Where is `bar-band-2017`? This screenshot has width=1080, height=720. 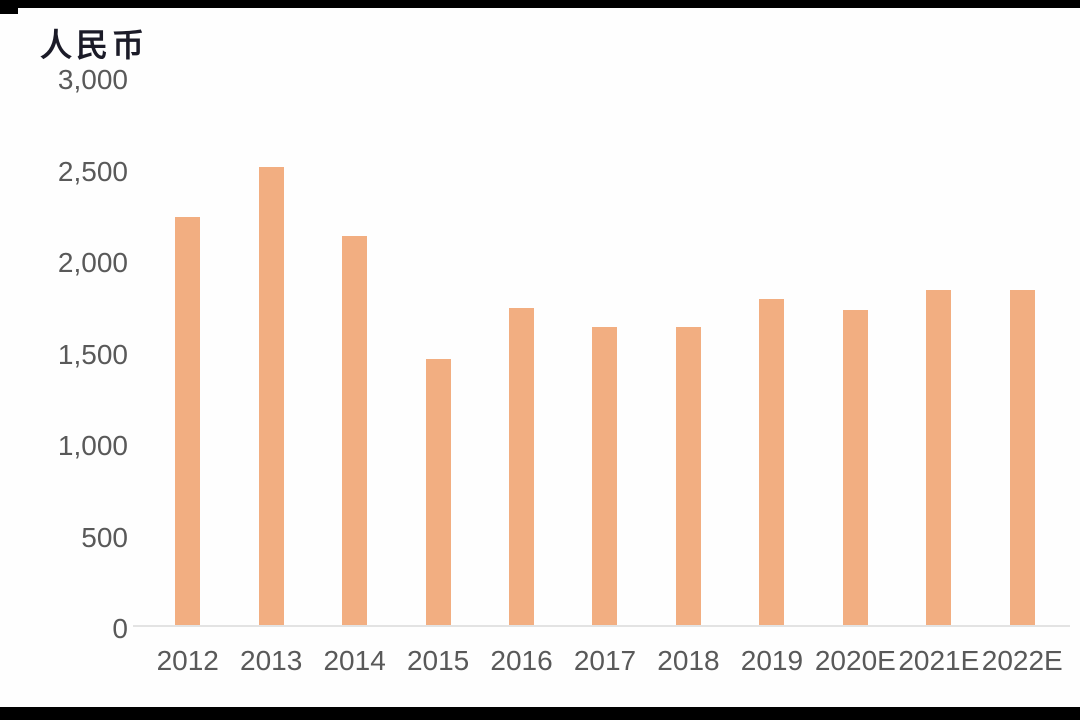 bar-band-2017 is located at coordinates (604, 354).